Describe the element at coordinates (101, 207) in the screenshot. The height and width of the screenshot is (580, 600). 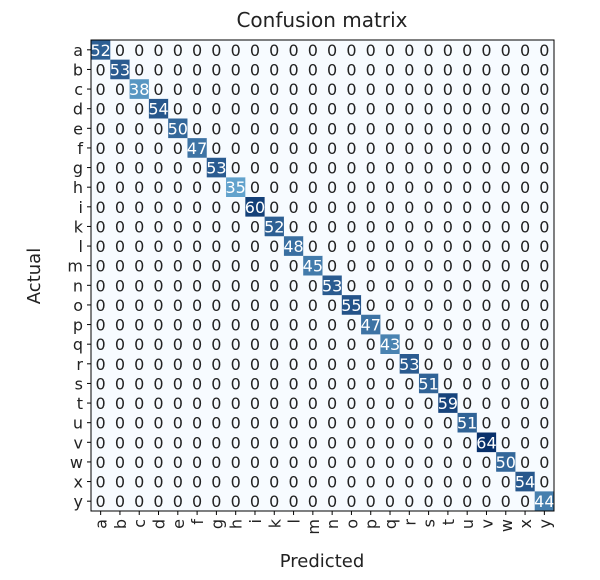
I see `matrix-cell-i-a` at that location.